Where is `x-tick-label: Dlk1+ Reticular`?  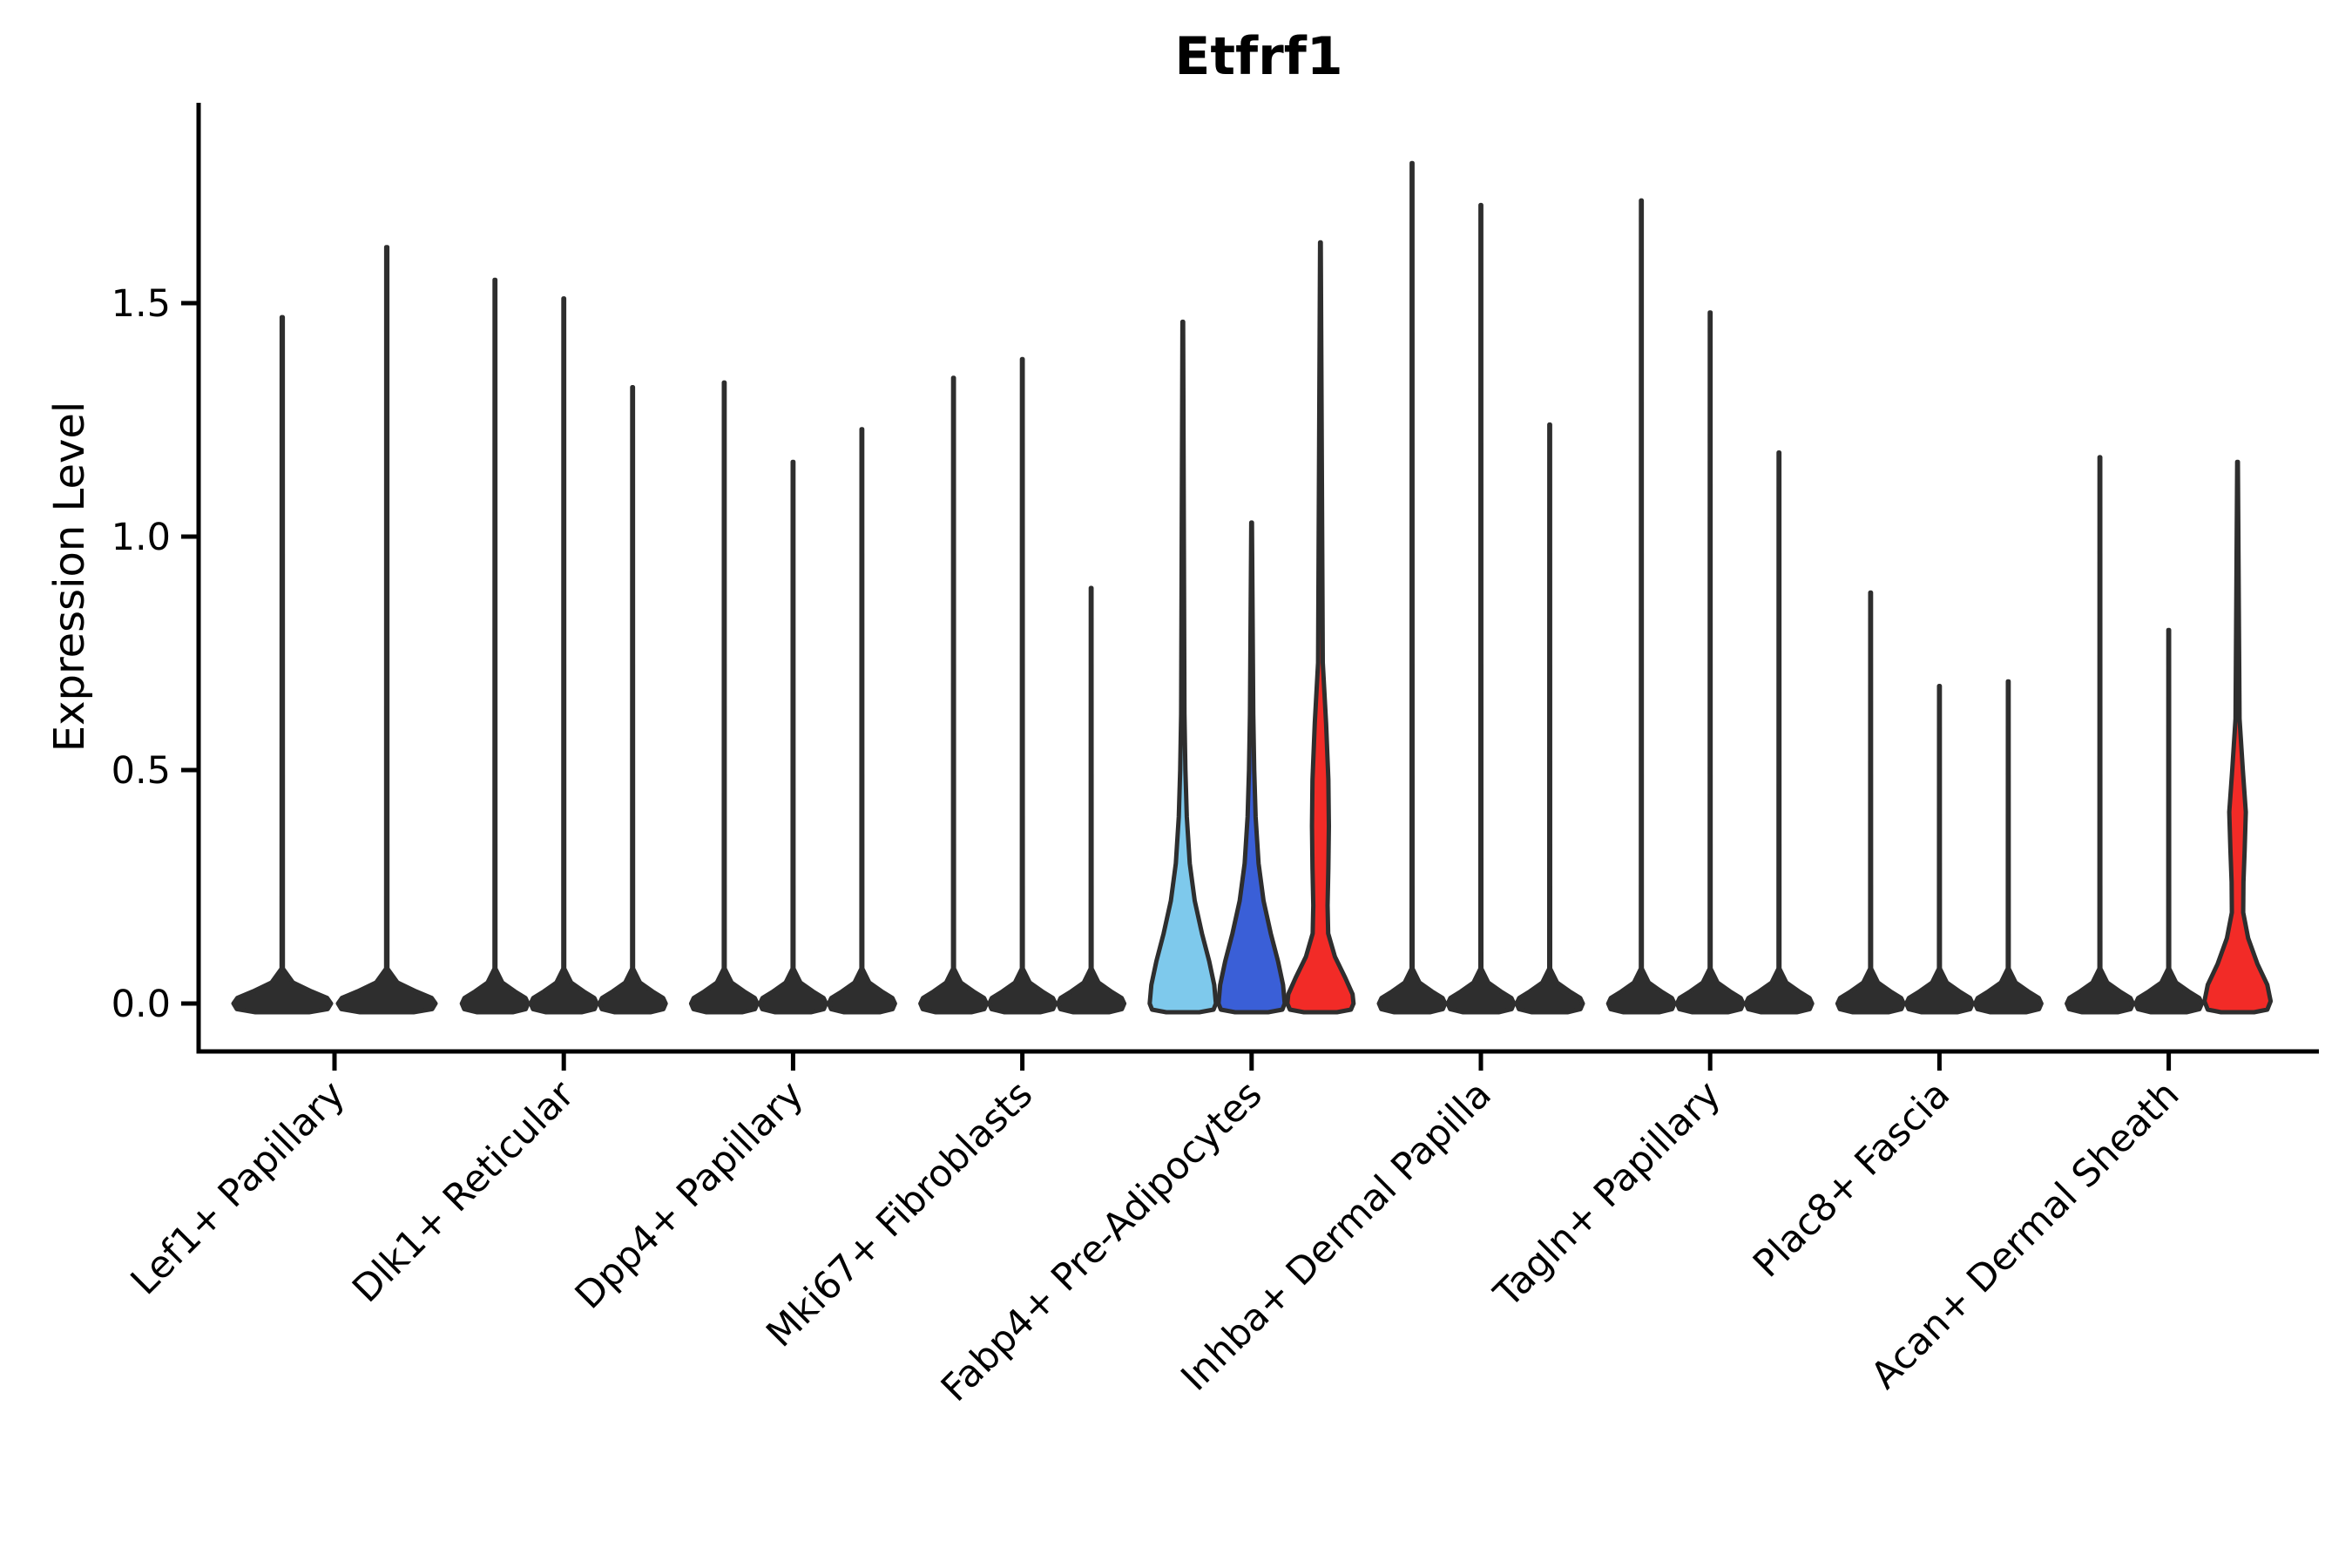 x-tick-label: Dlk1+ Reticular is located at coordinates (464, 1191).